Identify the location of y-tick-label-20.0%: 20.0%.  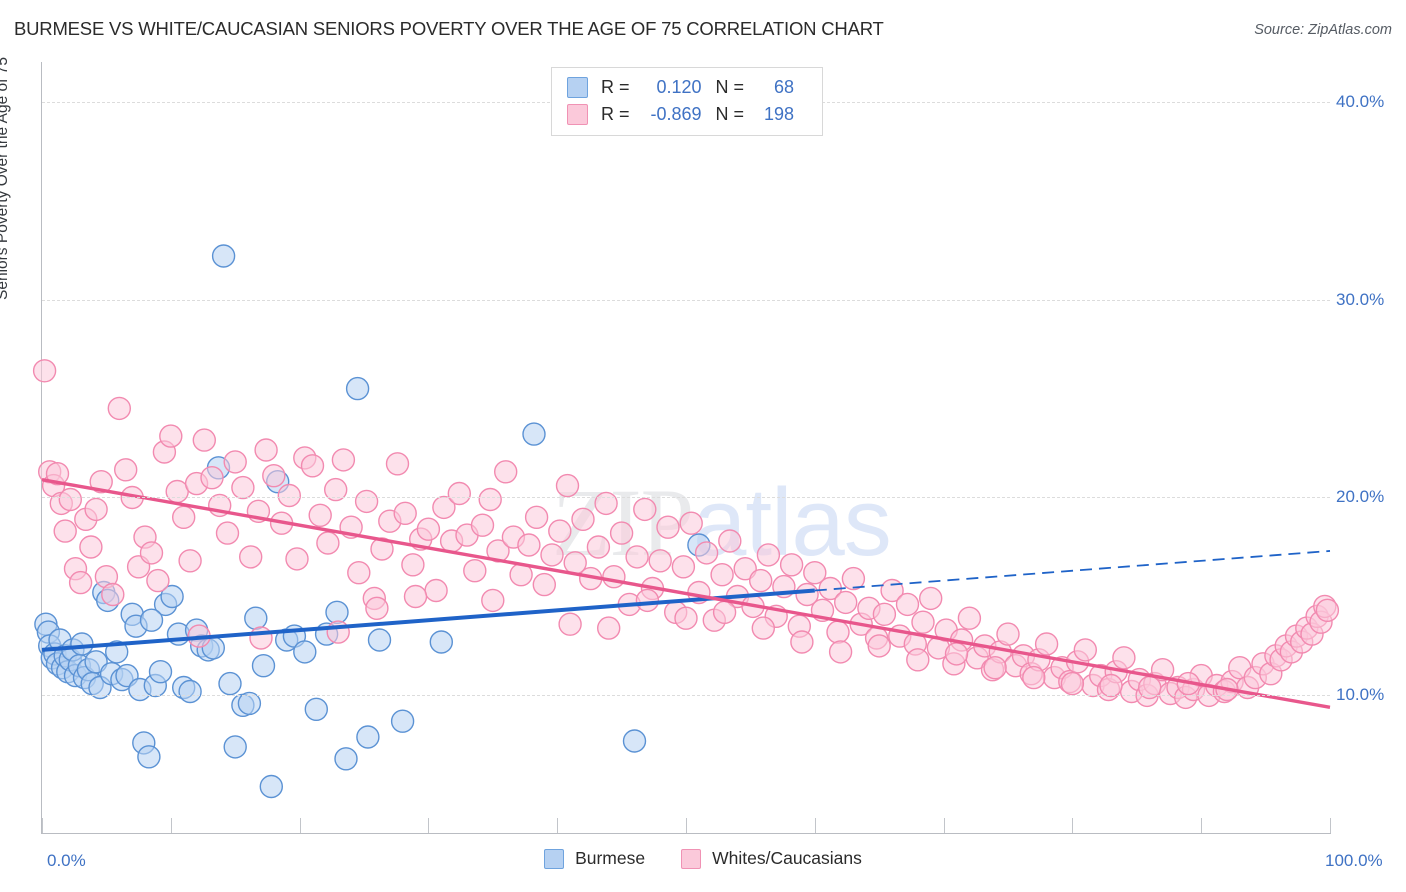
(1360, 497).